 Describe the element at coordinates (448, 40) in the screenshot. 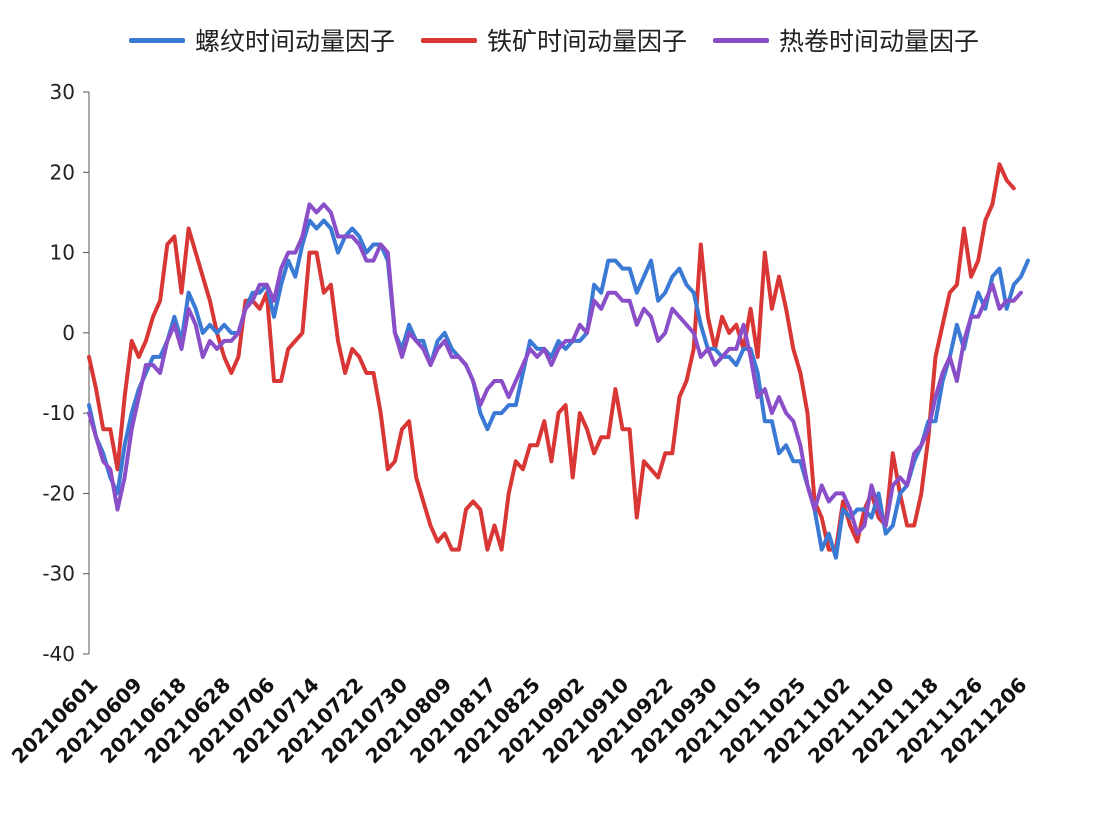

I see `legend-swatch-iron-ore` at that location.